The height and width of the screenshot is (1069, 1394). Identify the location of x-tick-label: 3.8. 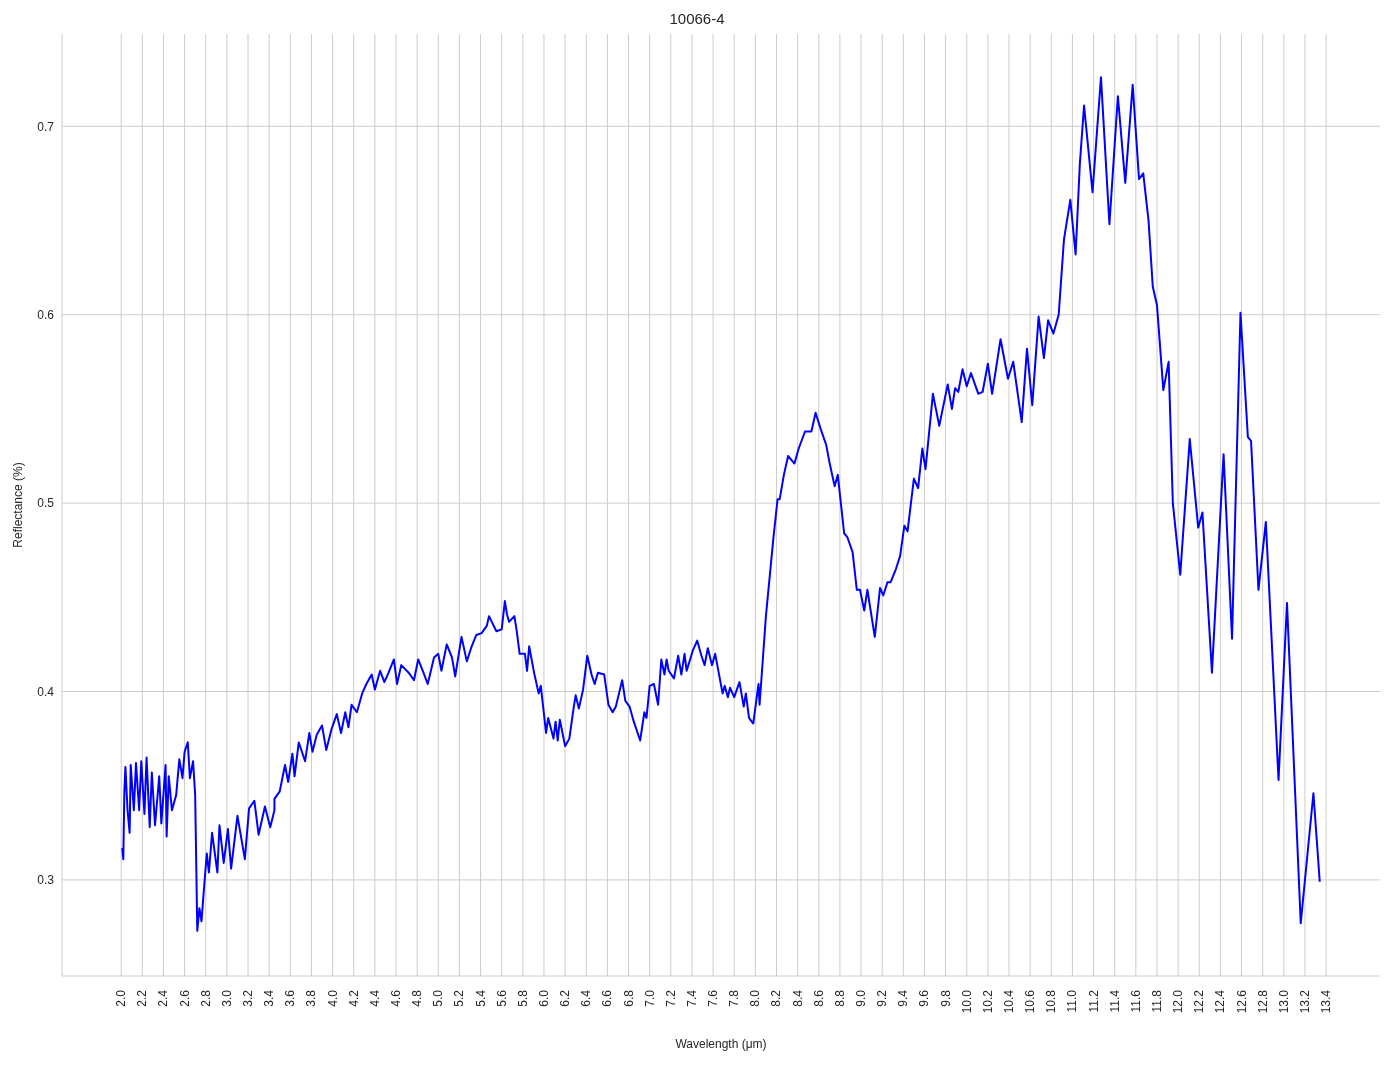
(311, 998).